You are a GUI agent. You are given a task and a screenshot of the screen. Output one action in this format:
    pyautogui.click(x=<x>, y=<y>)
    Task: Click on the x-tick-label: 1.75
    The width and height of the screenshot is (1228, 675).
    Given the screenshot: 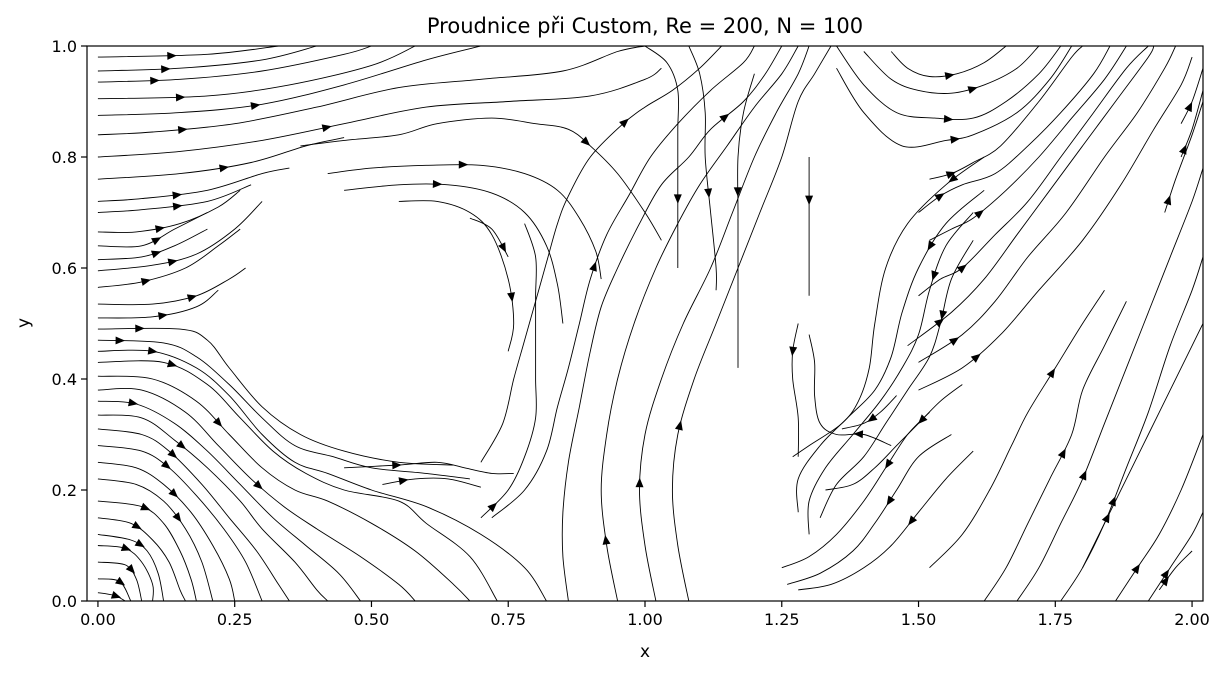 What is the action you would take?
    pyautogui.click(x=1055, y=619)
    